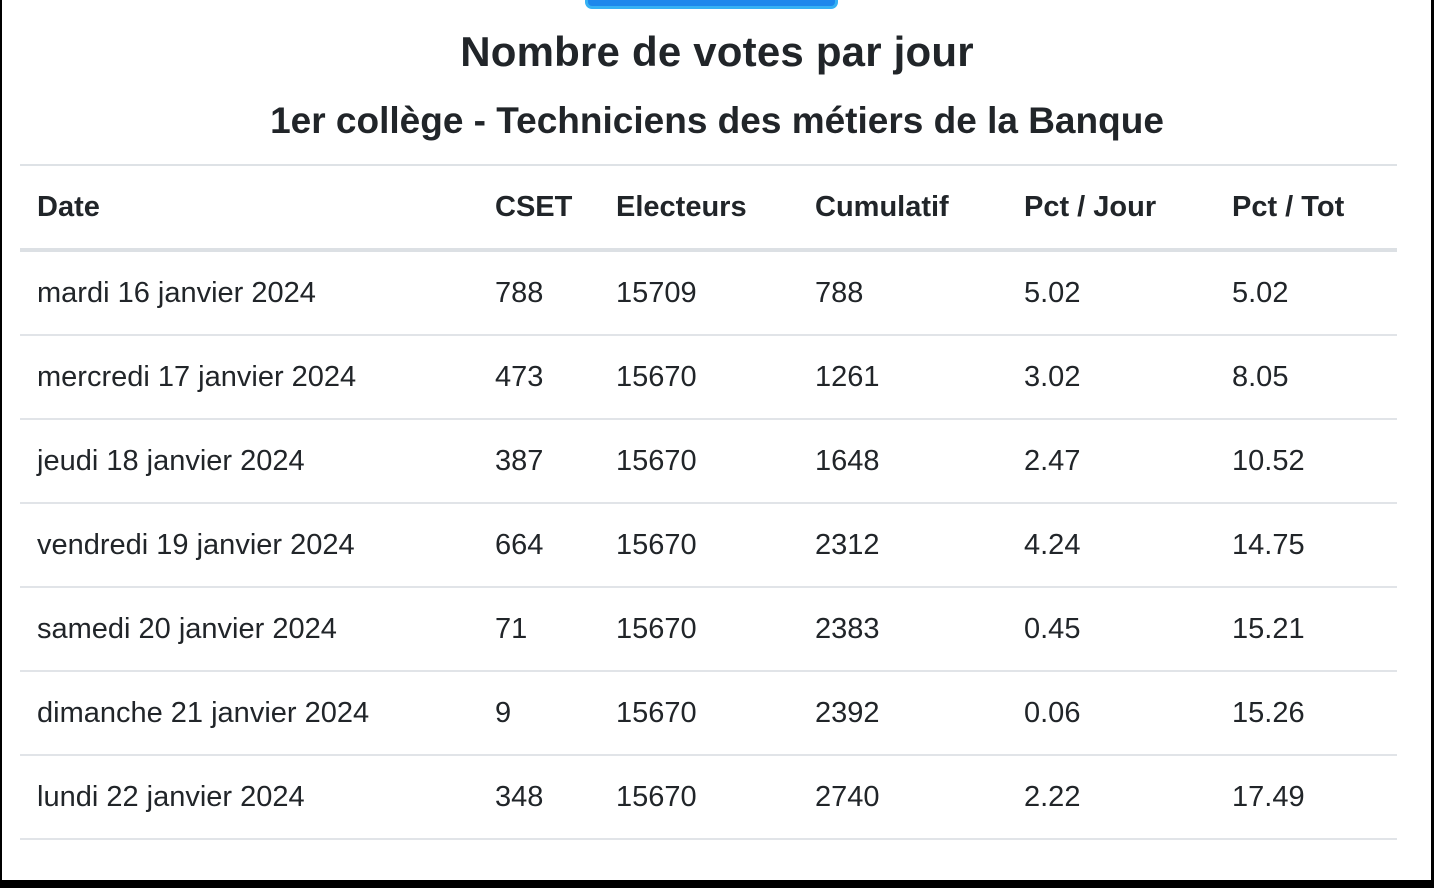  Describe the element at coordinates (249, 629) in the screenshot. I see `cell-date: samedi 20 janvier 2024` at that location.